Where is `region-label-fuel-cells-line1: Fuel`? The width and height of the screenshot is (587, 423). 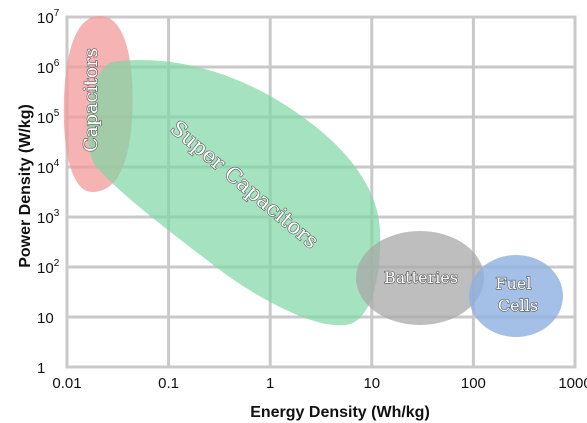
region-label-fuel-cells-line1: Fuel is located at coordinates (513, 283).